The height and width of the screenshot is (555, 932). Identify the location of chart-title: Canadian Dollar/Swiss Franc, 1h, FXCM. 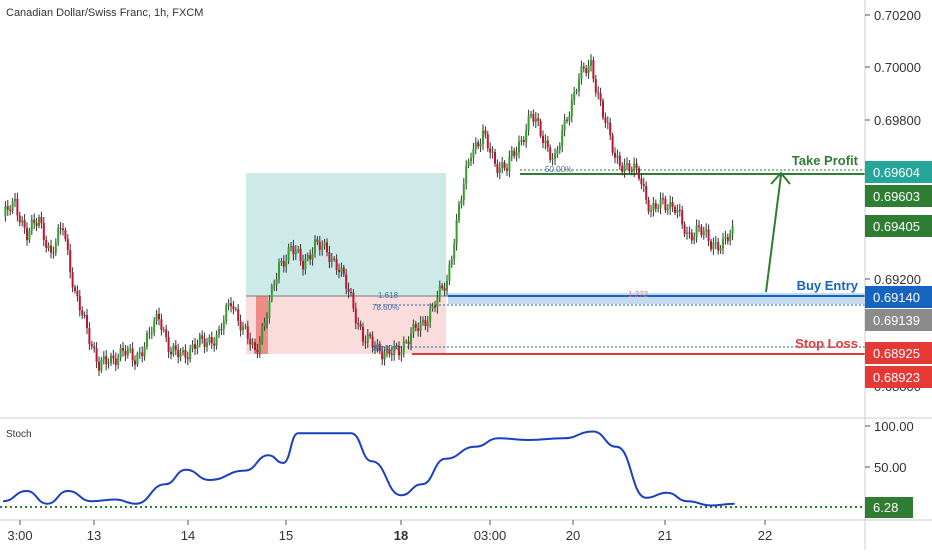
(104, 13).